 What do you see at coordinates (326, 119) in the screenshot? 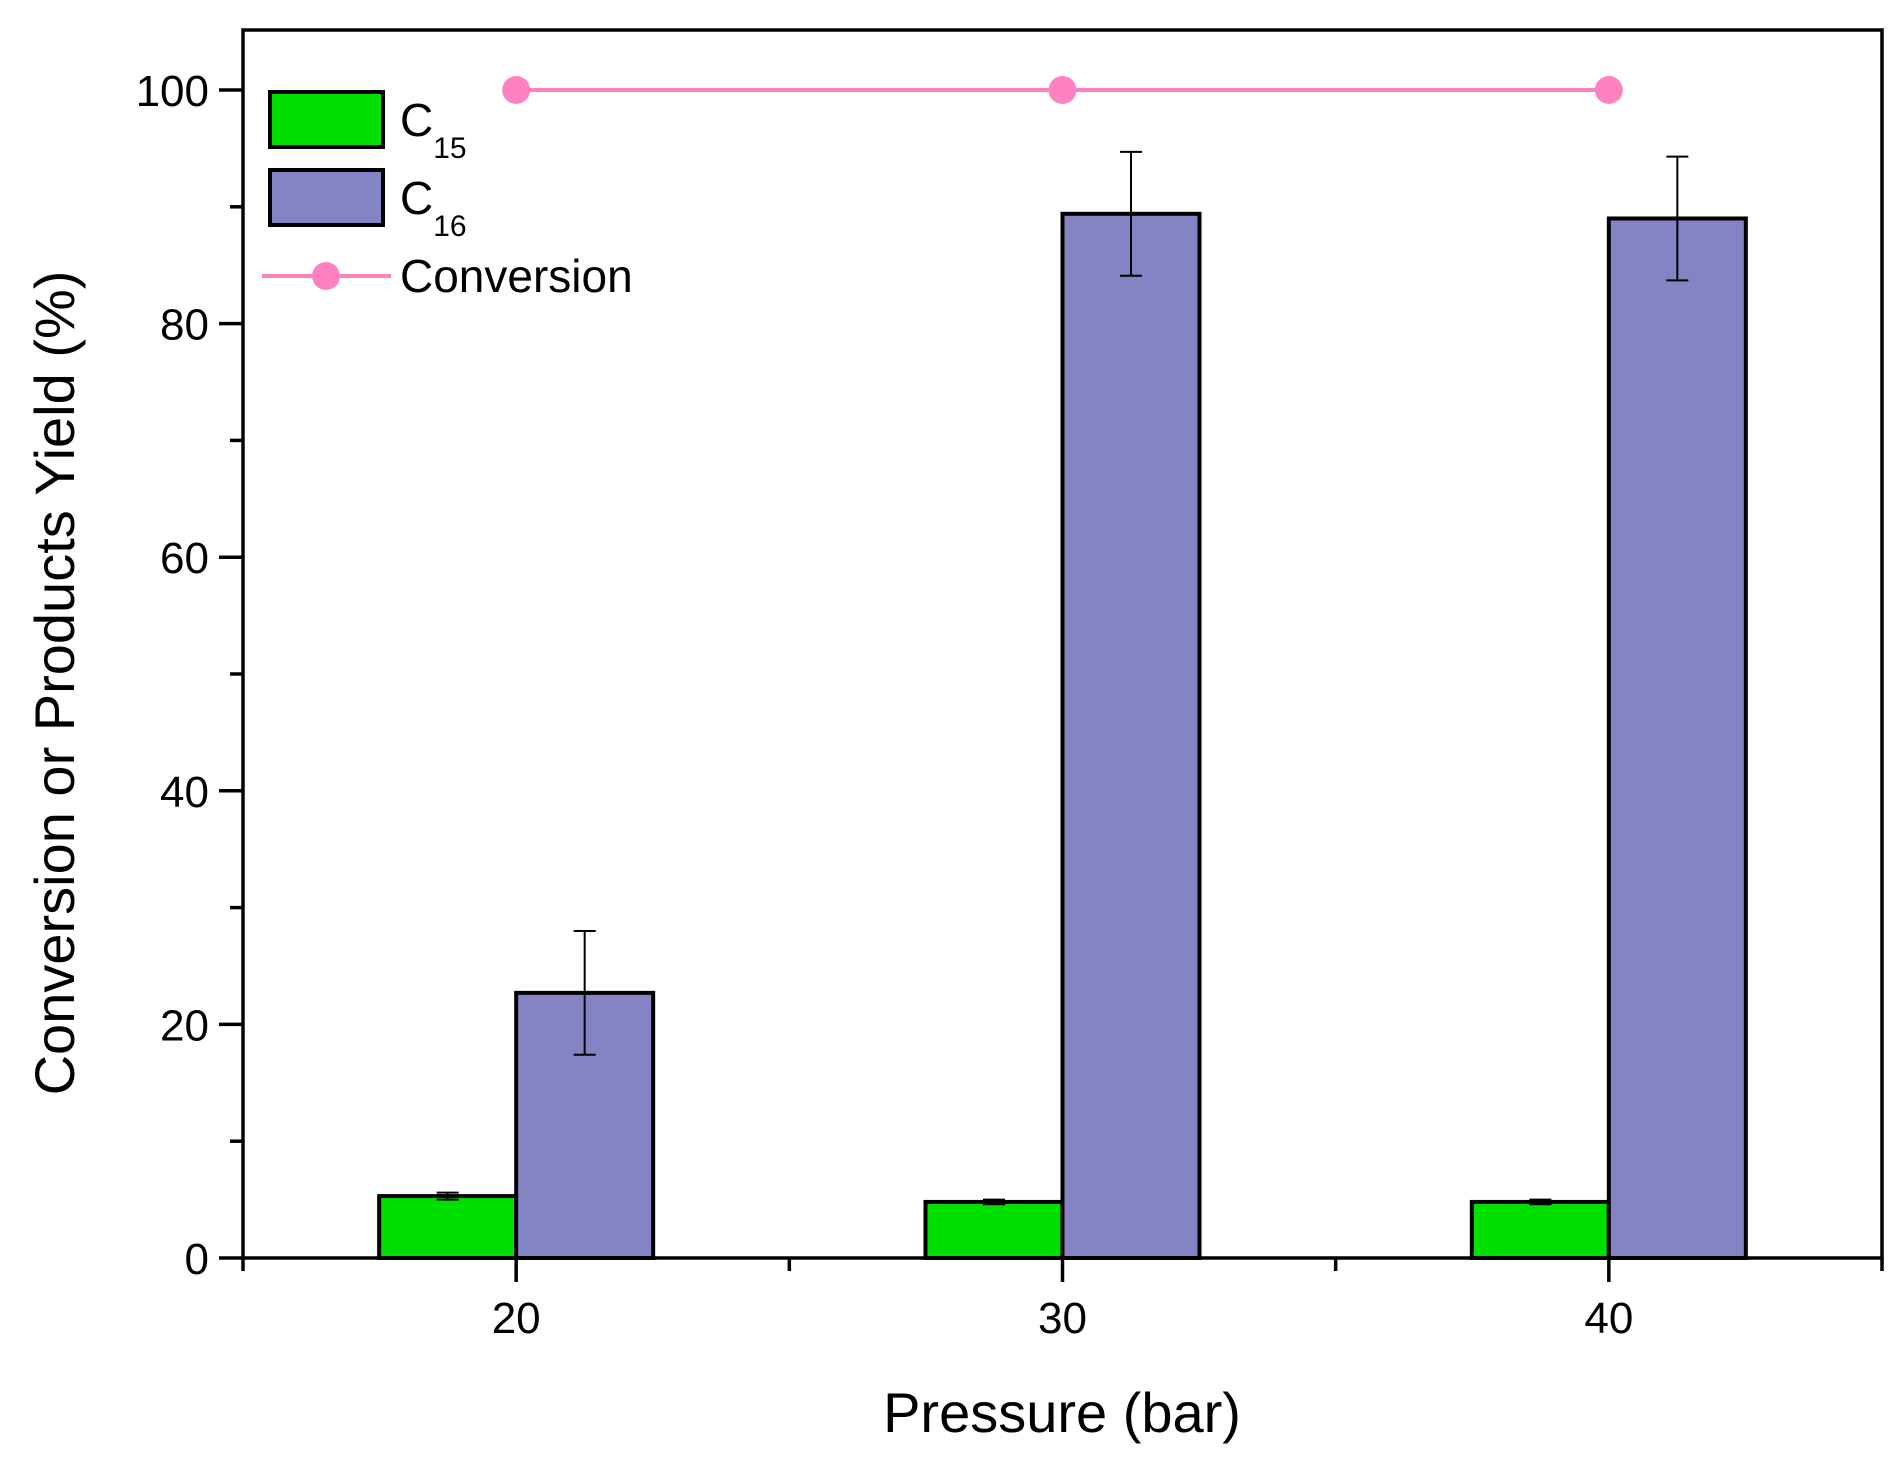
I see `legend-swatch-c15` at bounding box center [326, 119].